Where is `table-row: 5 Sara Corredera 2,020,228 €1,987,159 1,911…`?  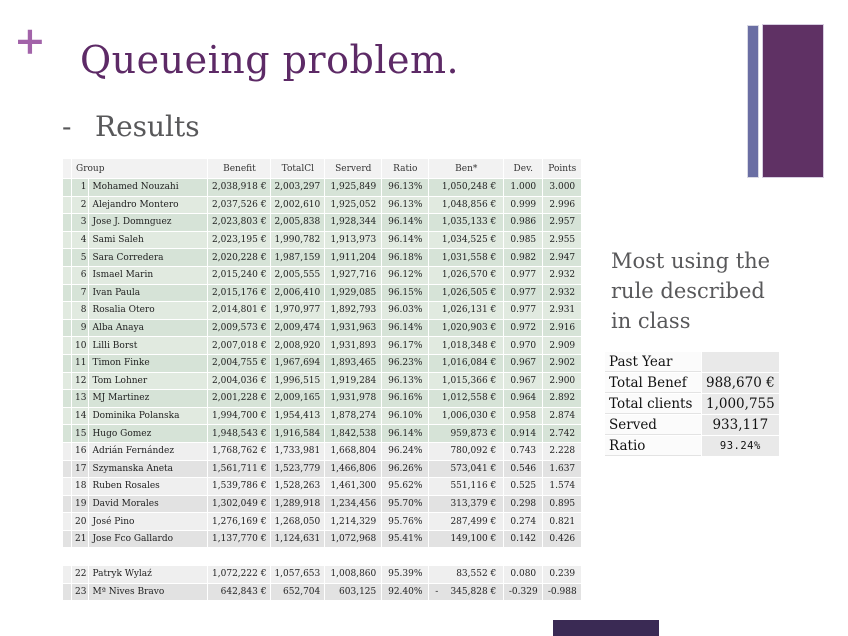 table-row: 5 Sara Corredera 2,020,228 €1,987,159 1,911… is located at coordinates (322, 257).